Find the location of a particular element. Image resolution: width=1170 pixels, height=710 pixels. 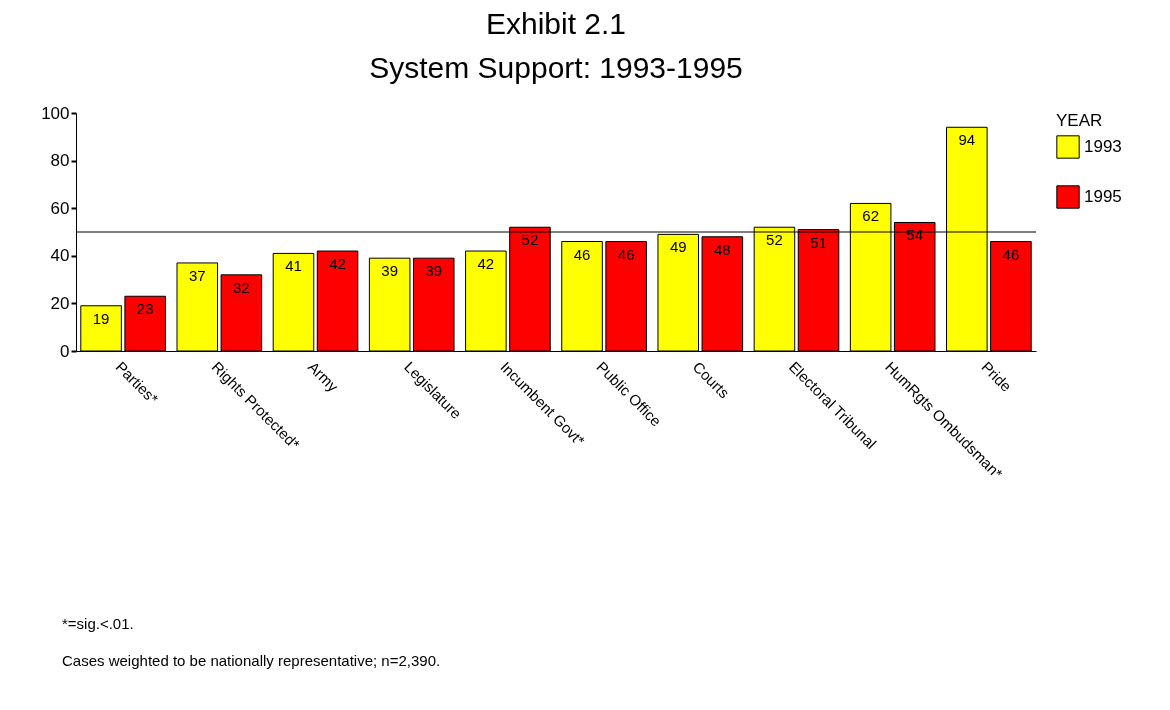

legend-title: YEAR is located at coordinates (1079, 120).